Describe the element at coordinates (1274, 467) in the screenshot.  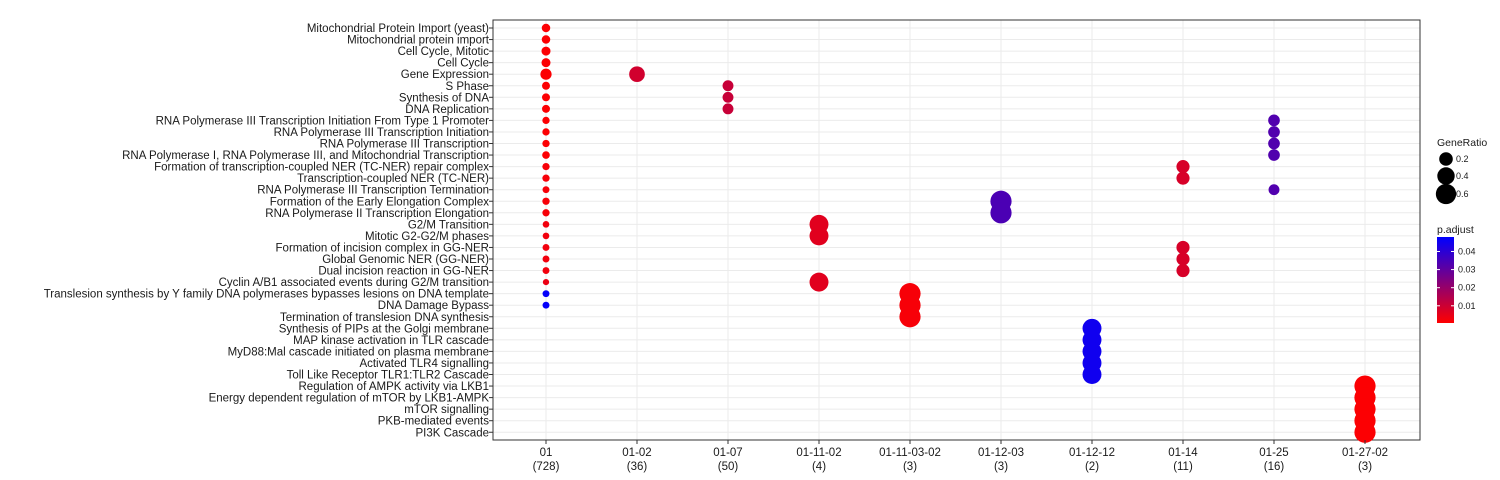
I see `x-tick-count: (16)` at that location.